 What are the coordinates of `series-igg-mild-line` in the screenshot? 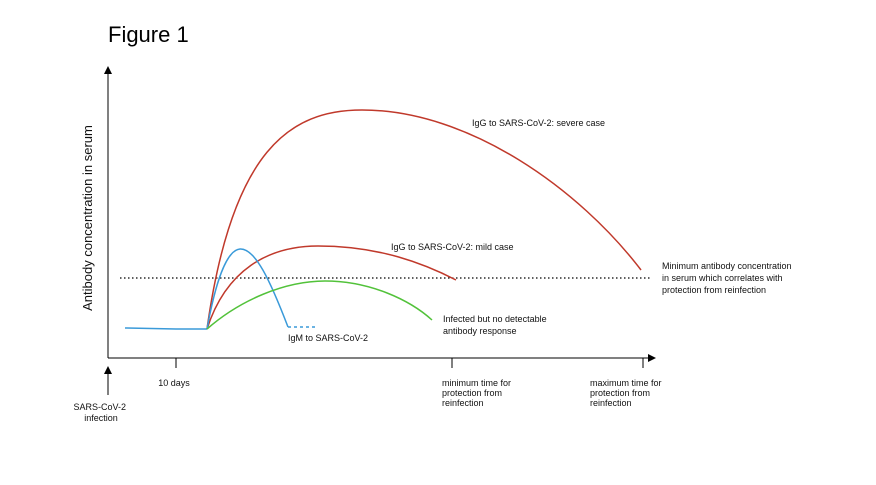 It's located at (331, 287).